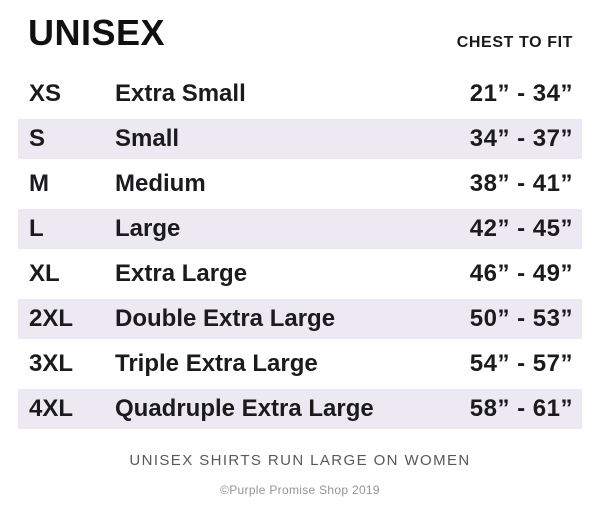 This screenshot has height=525, width=600. Describe the element at coordinates (521, 273) in the screenshot. I see `chest-range-cell: 46” - 49”` at that location.